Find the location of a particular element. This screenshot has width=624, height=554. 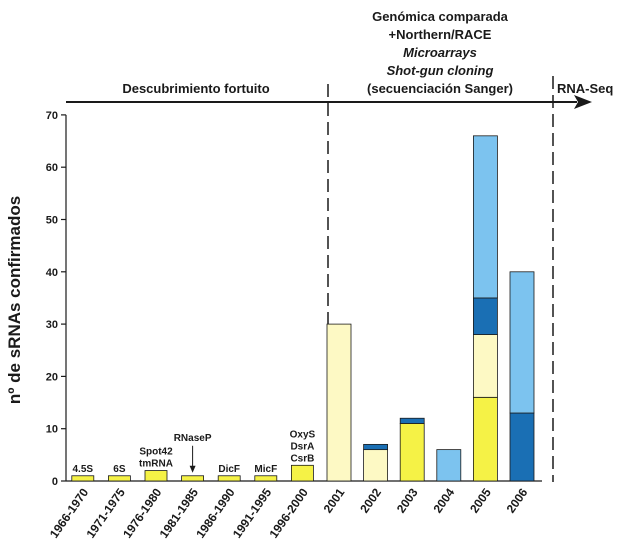

x-tick-label: 2006 is located at coordinates (517, 500).